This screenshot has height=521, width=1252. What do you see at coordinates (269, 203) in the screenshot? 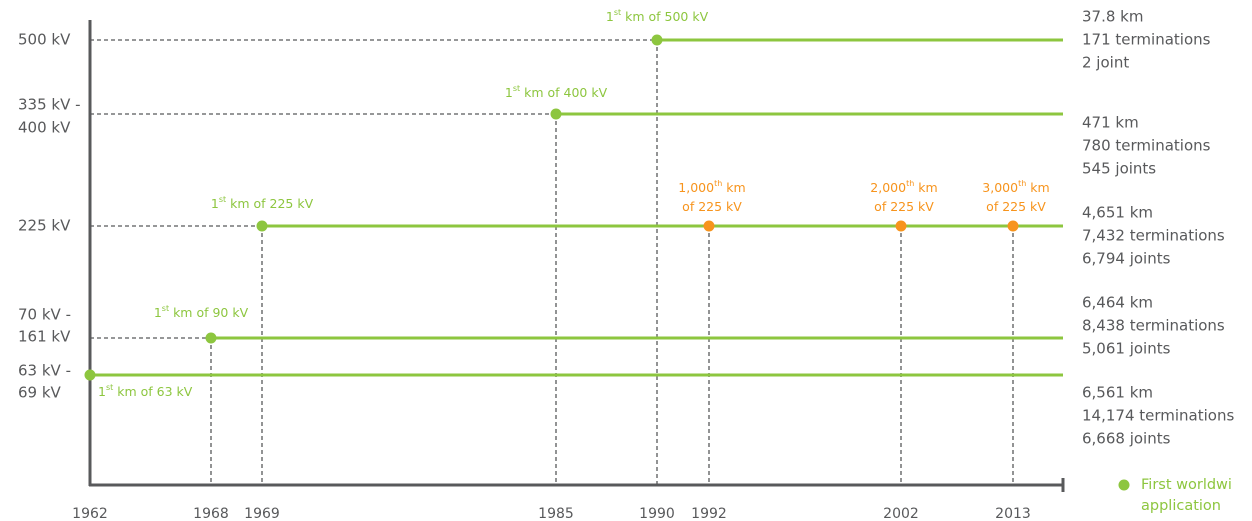
I see `label-text: km of 225 kV` at bounding box center [269, 203].